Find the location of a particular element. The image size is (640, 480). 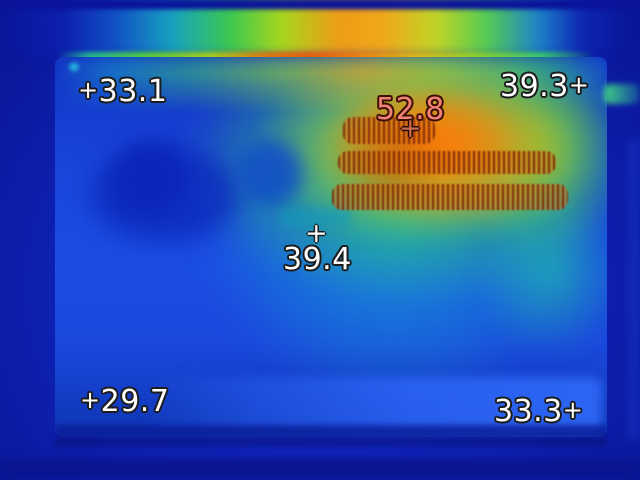

temp-value: 29.7 is located at coordinates (135, 401).